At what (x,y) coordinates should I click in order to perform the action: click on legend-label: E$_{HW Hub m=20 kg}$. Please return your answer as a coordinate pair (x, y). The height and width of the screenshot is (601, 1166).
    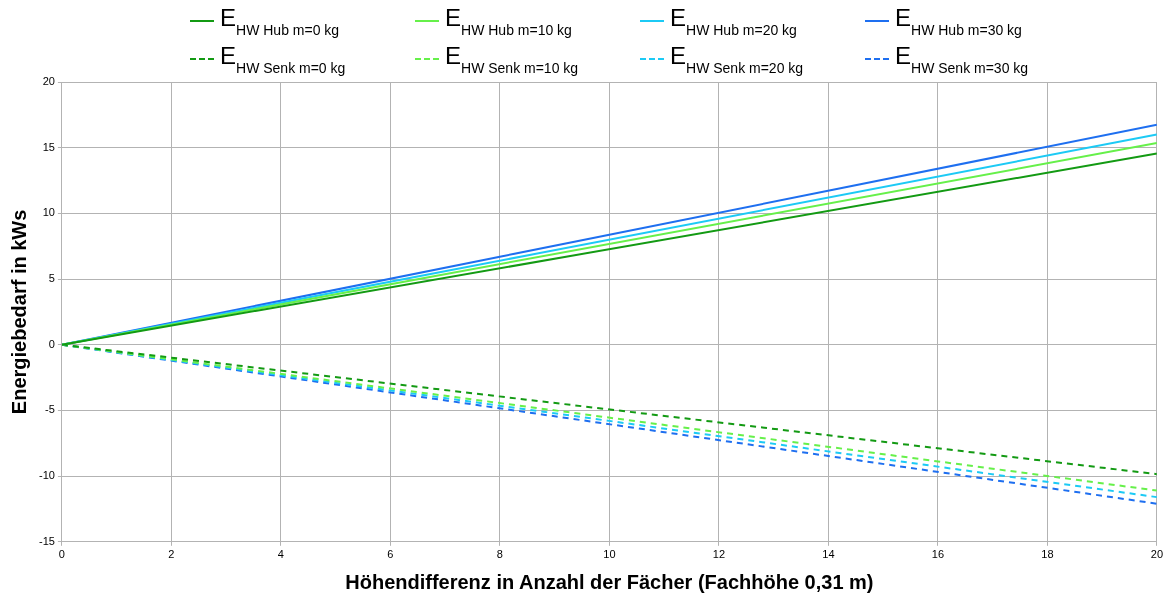
    Looking at the image, I should click on (733, 21).